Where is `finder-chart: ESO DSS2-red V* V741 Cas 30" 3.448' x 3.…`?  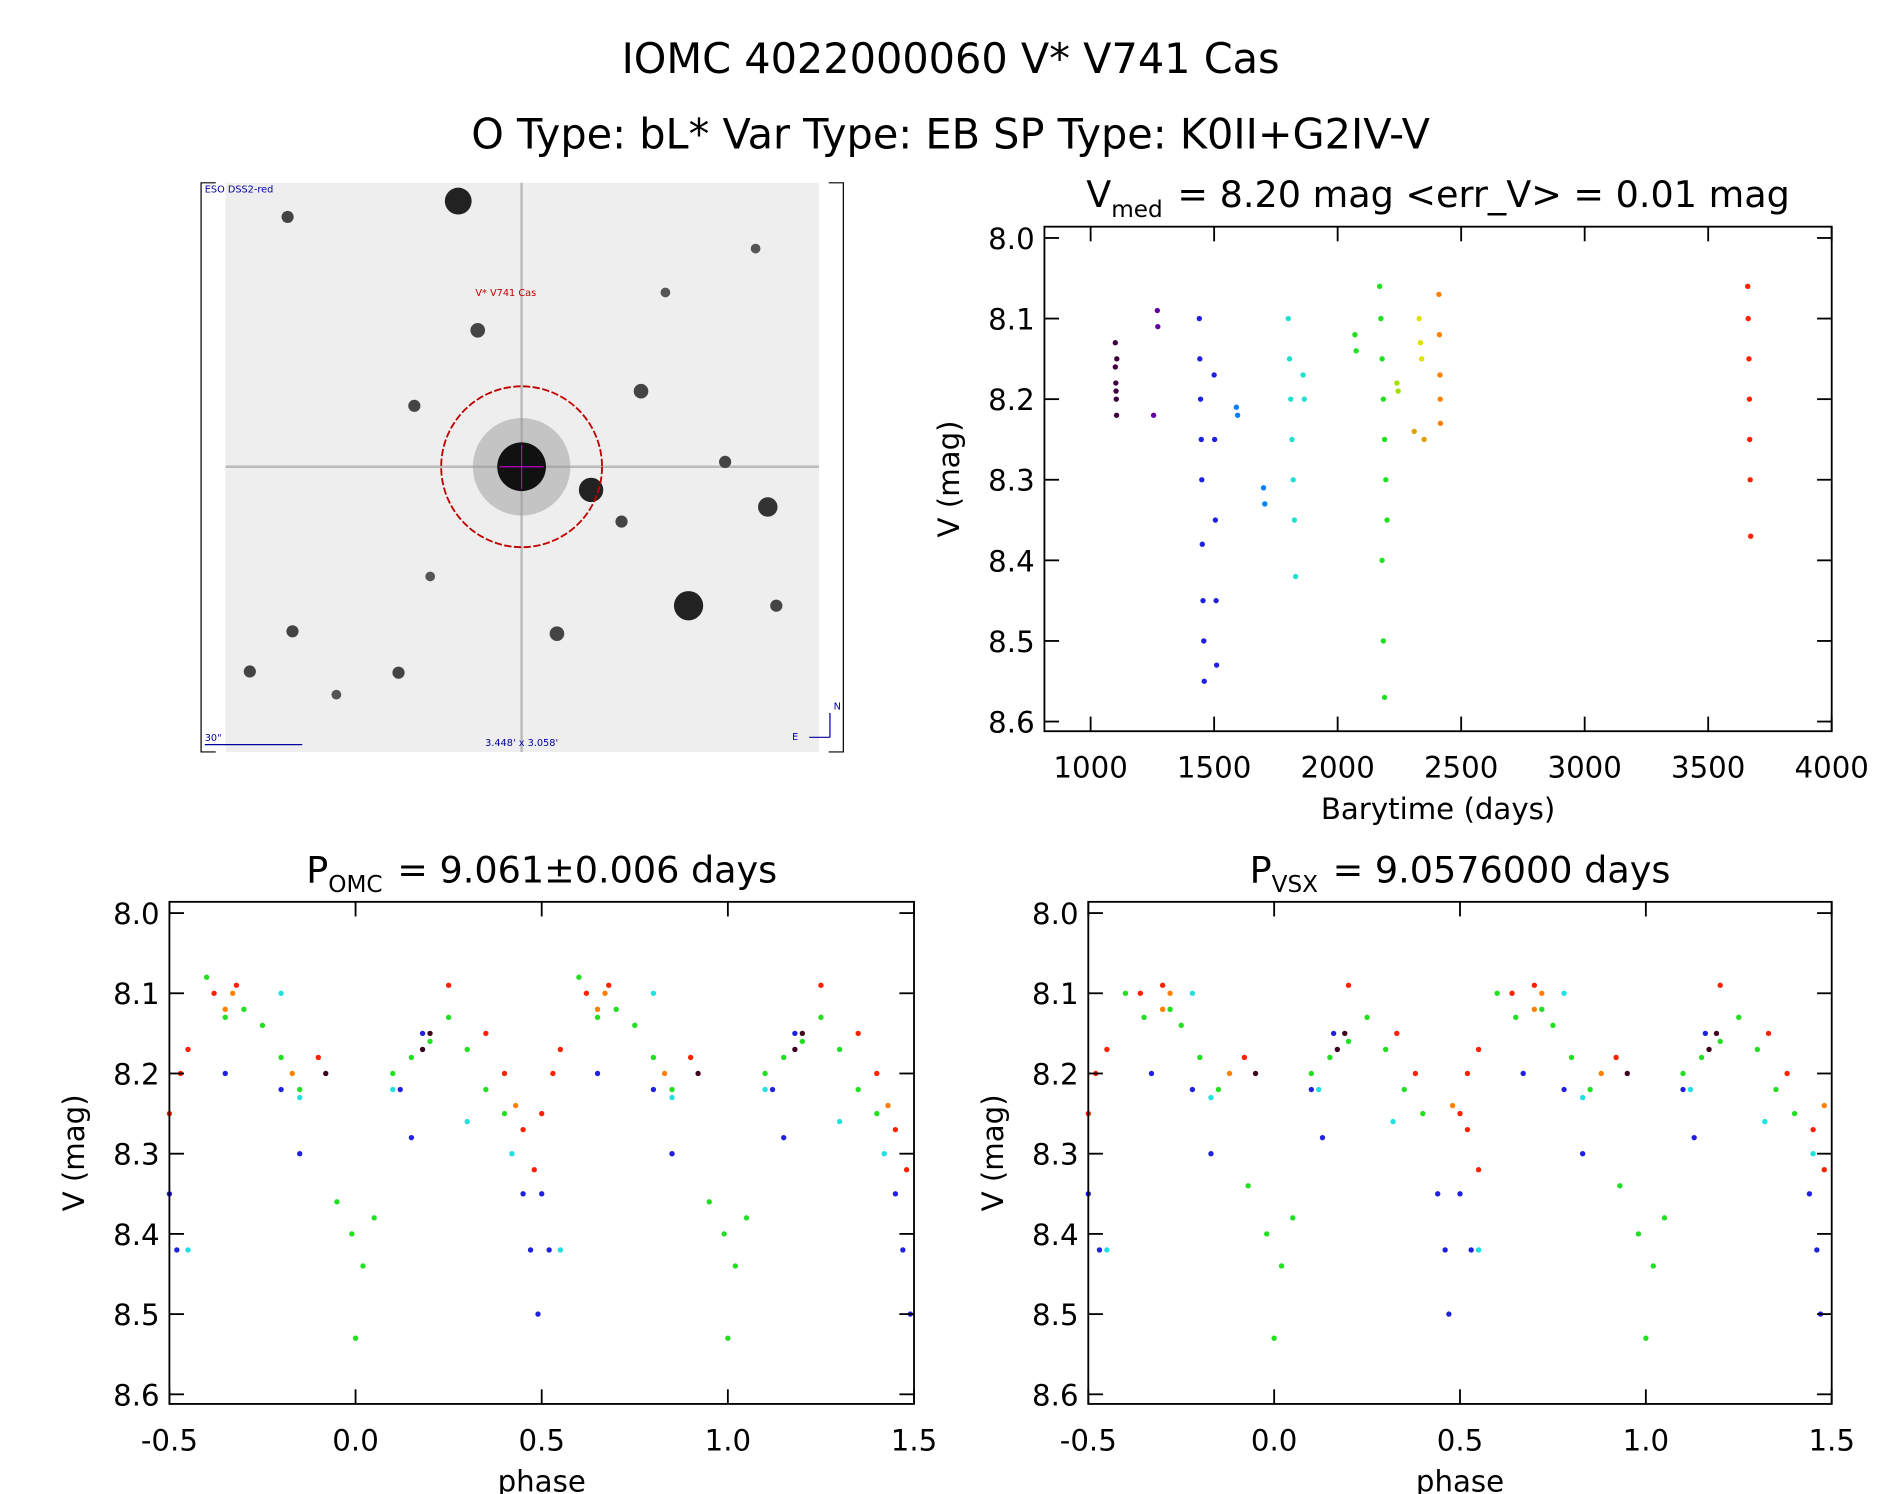 finder-chart: ESO DSS2-red V* V741 Cas 30" 3.448' x 3.… is located at coordinates (522, 467).